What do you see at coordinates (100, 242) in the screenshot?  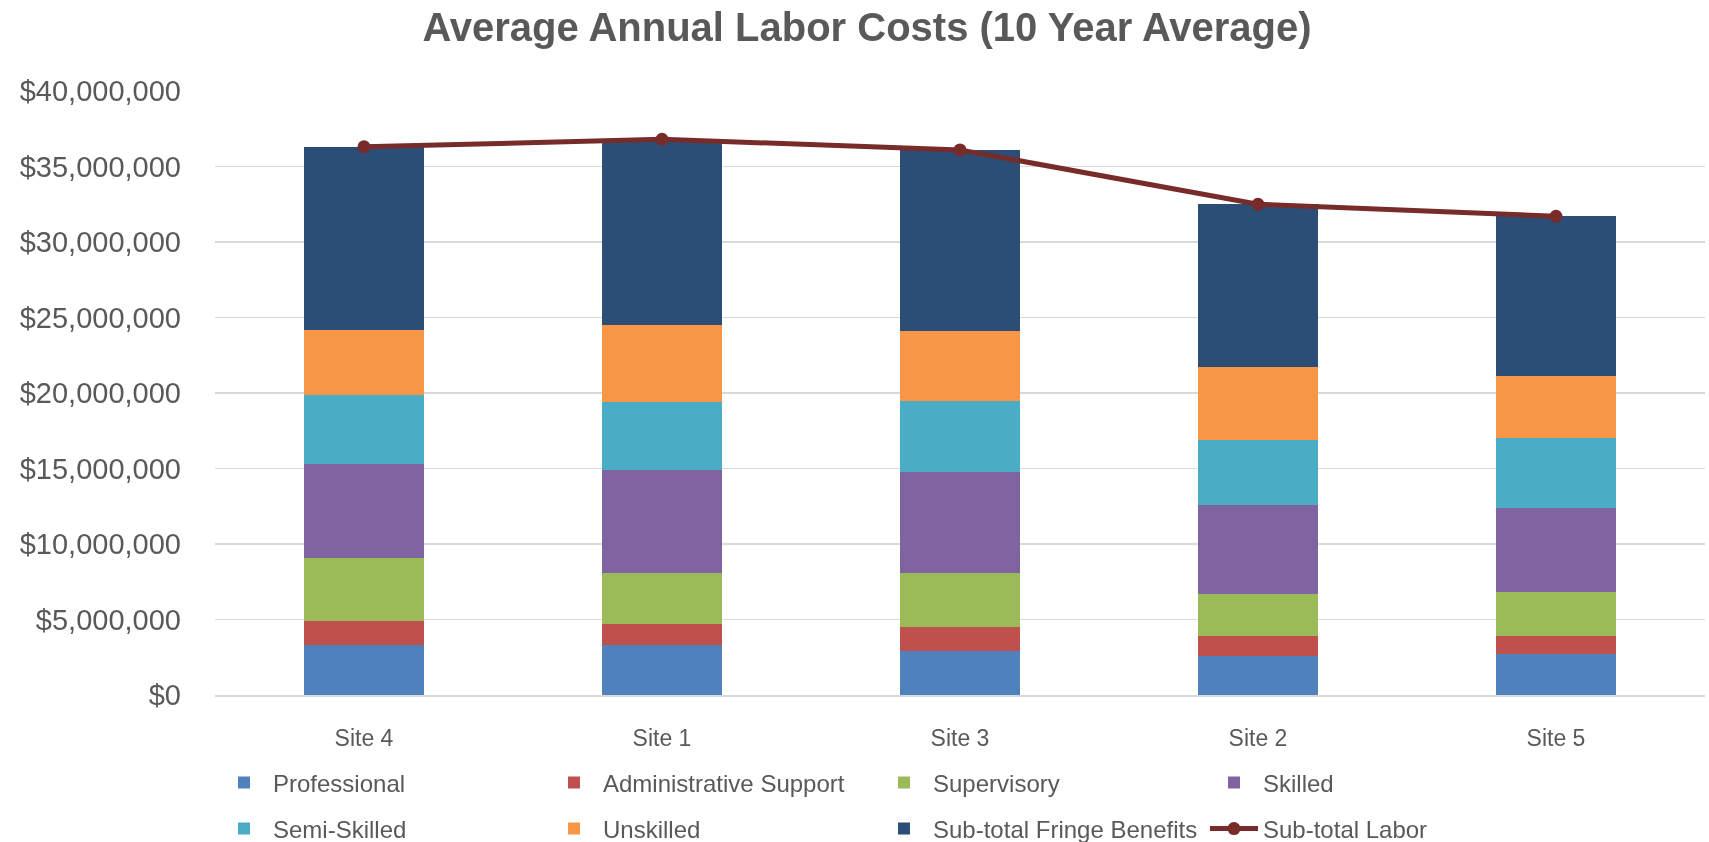 I see `y-tick-label: $30,000,000` at bounding box center [100, 242].